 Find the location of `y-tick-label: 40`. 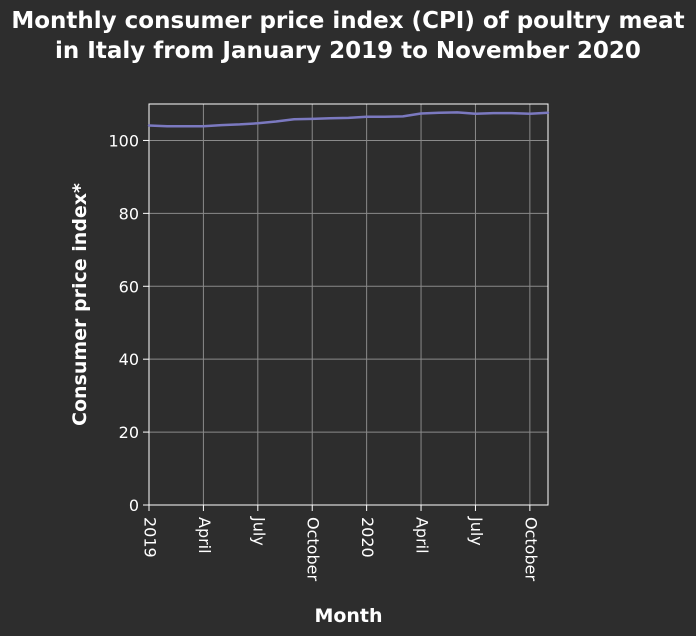

y-tick-label: 40 is located at coordinates (129, 359).